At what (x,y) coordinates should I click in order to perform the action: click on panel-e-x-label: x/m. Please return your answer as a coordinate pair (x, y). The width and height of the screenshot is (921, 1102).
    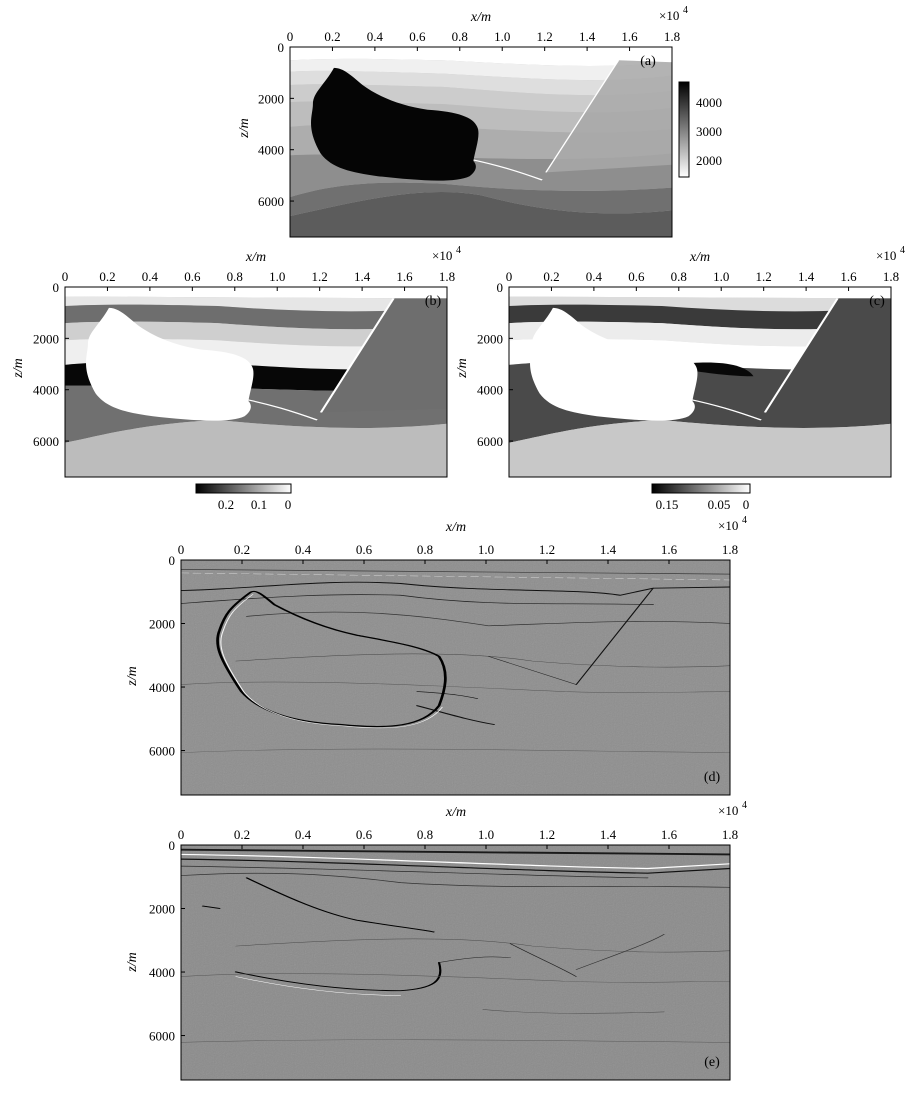
    Looking at the image, I should click on (455, 812).